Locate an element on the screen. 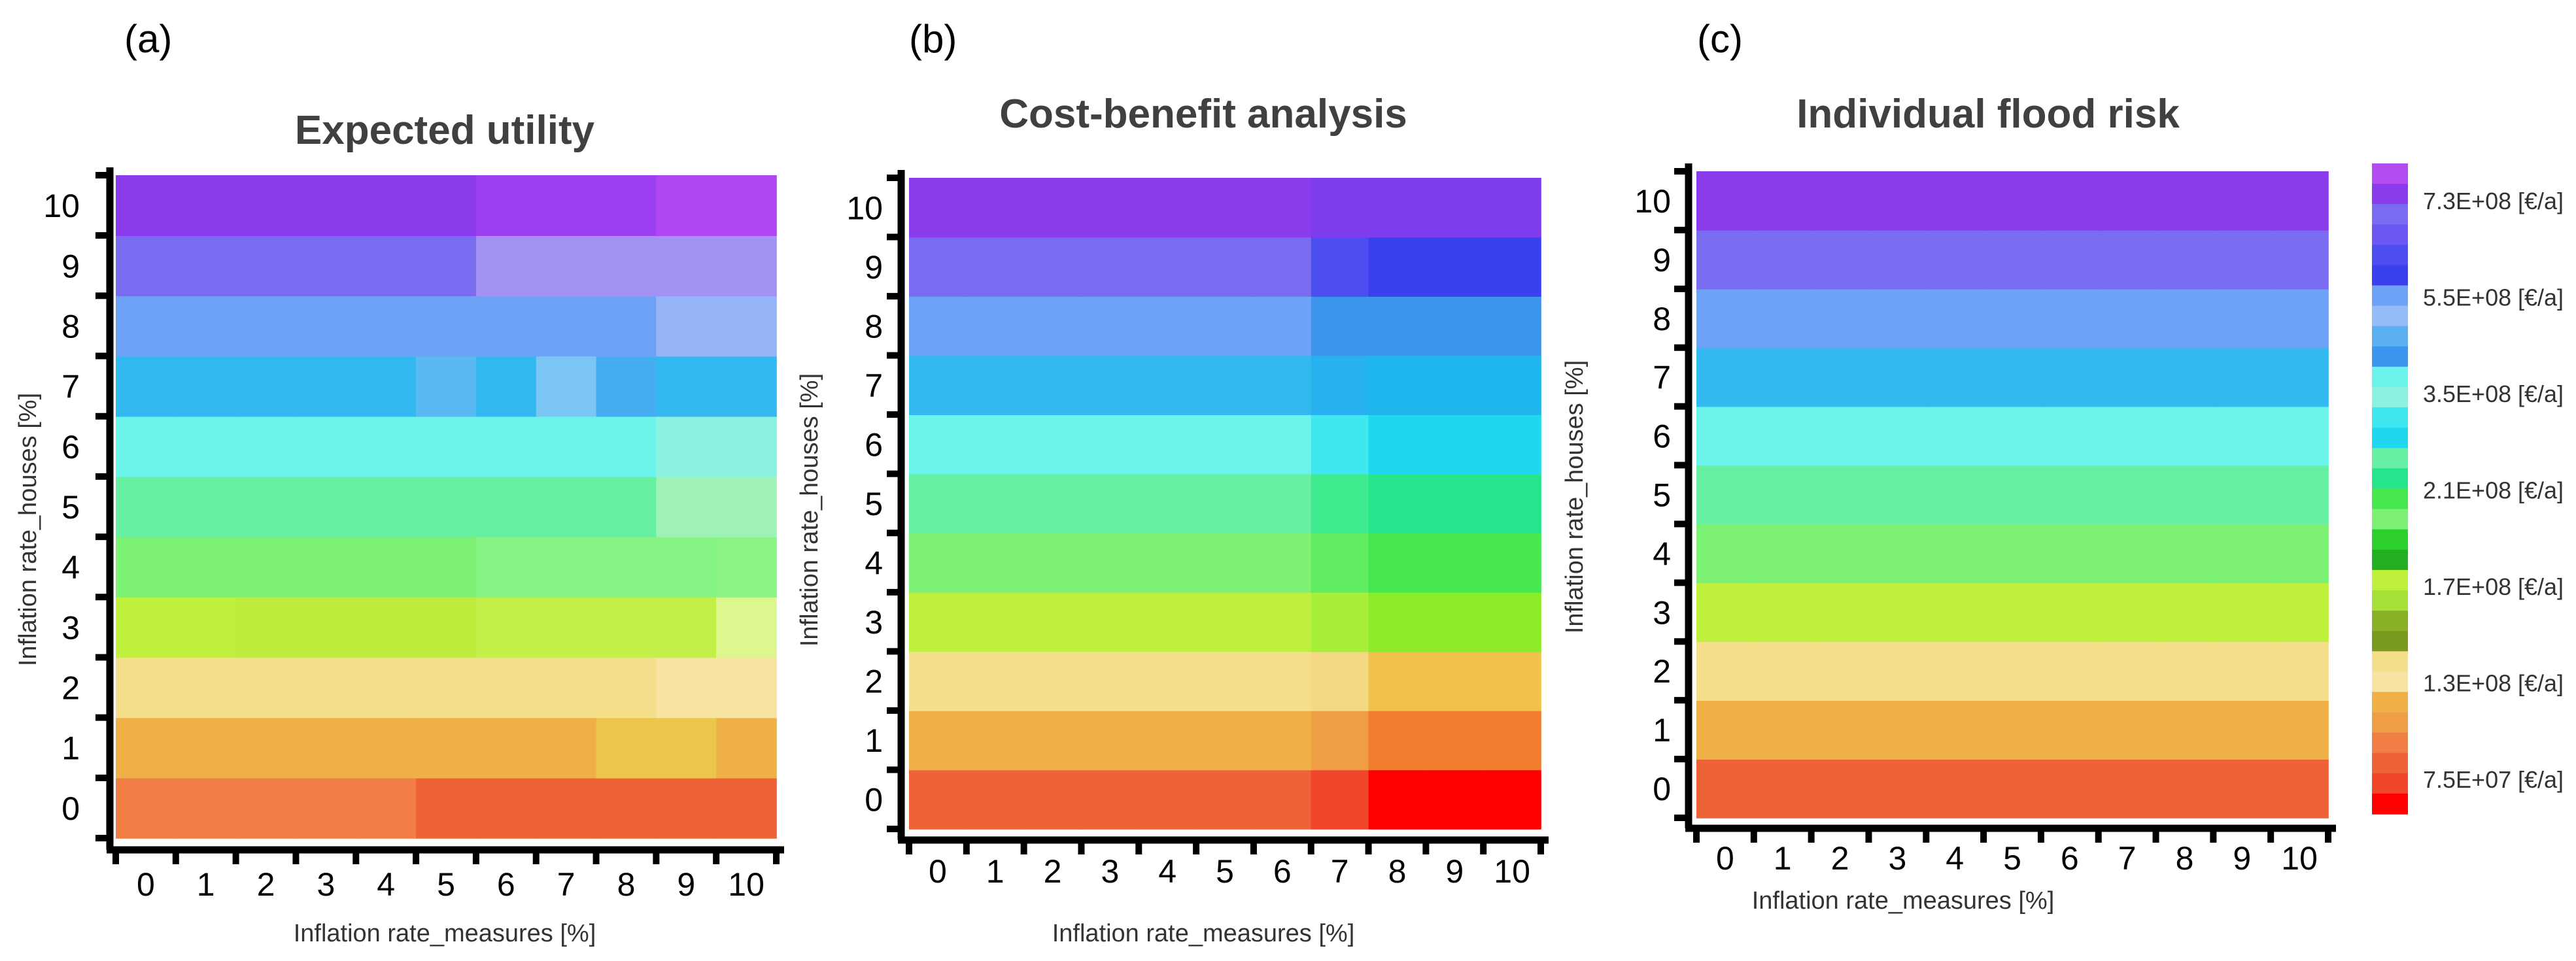  panel-tag: (a) is located at coordinates (148, 39).